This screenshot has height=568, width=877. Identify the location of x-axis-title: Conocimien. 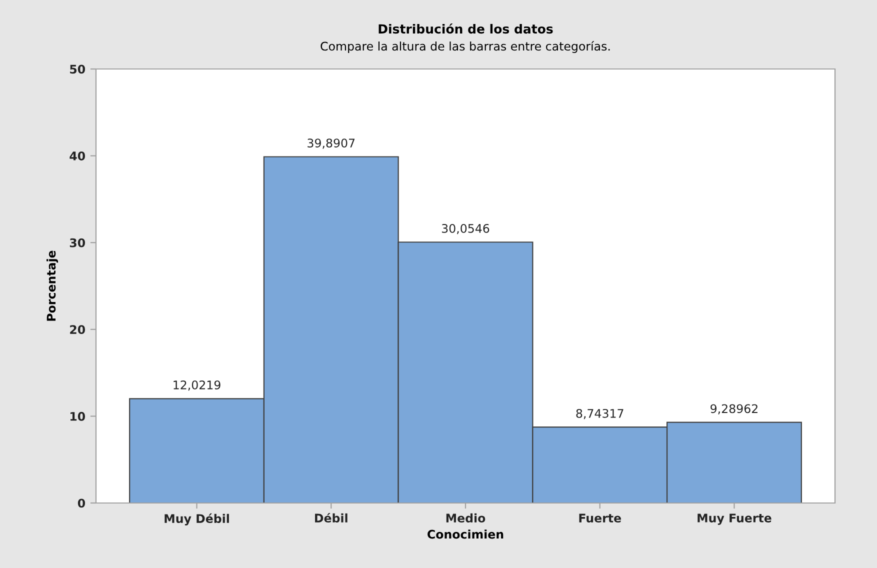
(466, 534).